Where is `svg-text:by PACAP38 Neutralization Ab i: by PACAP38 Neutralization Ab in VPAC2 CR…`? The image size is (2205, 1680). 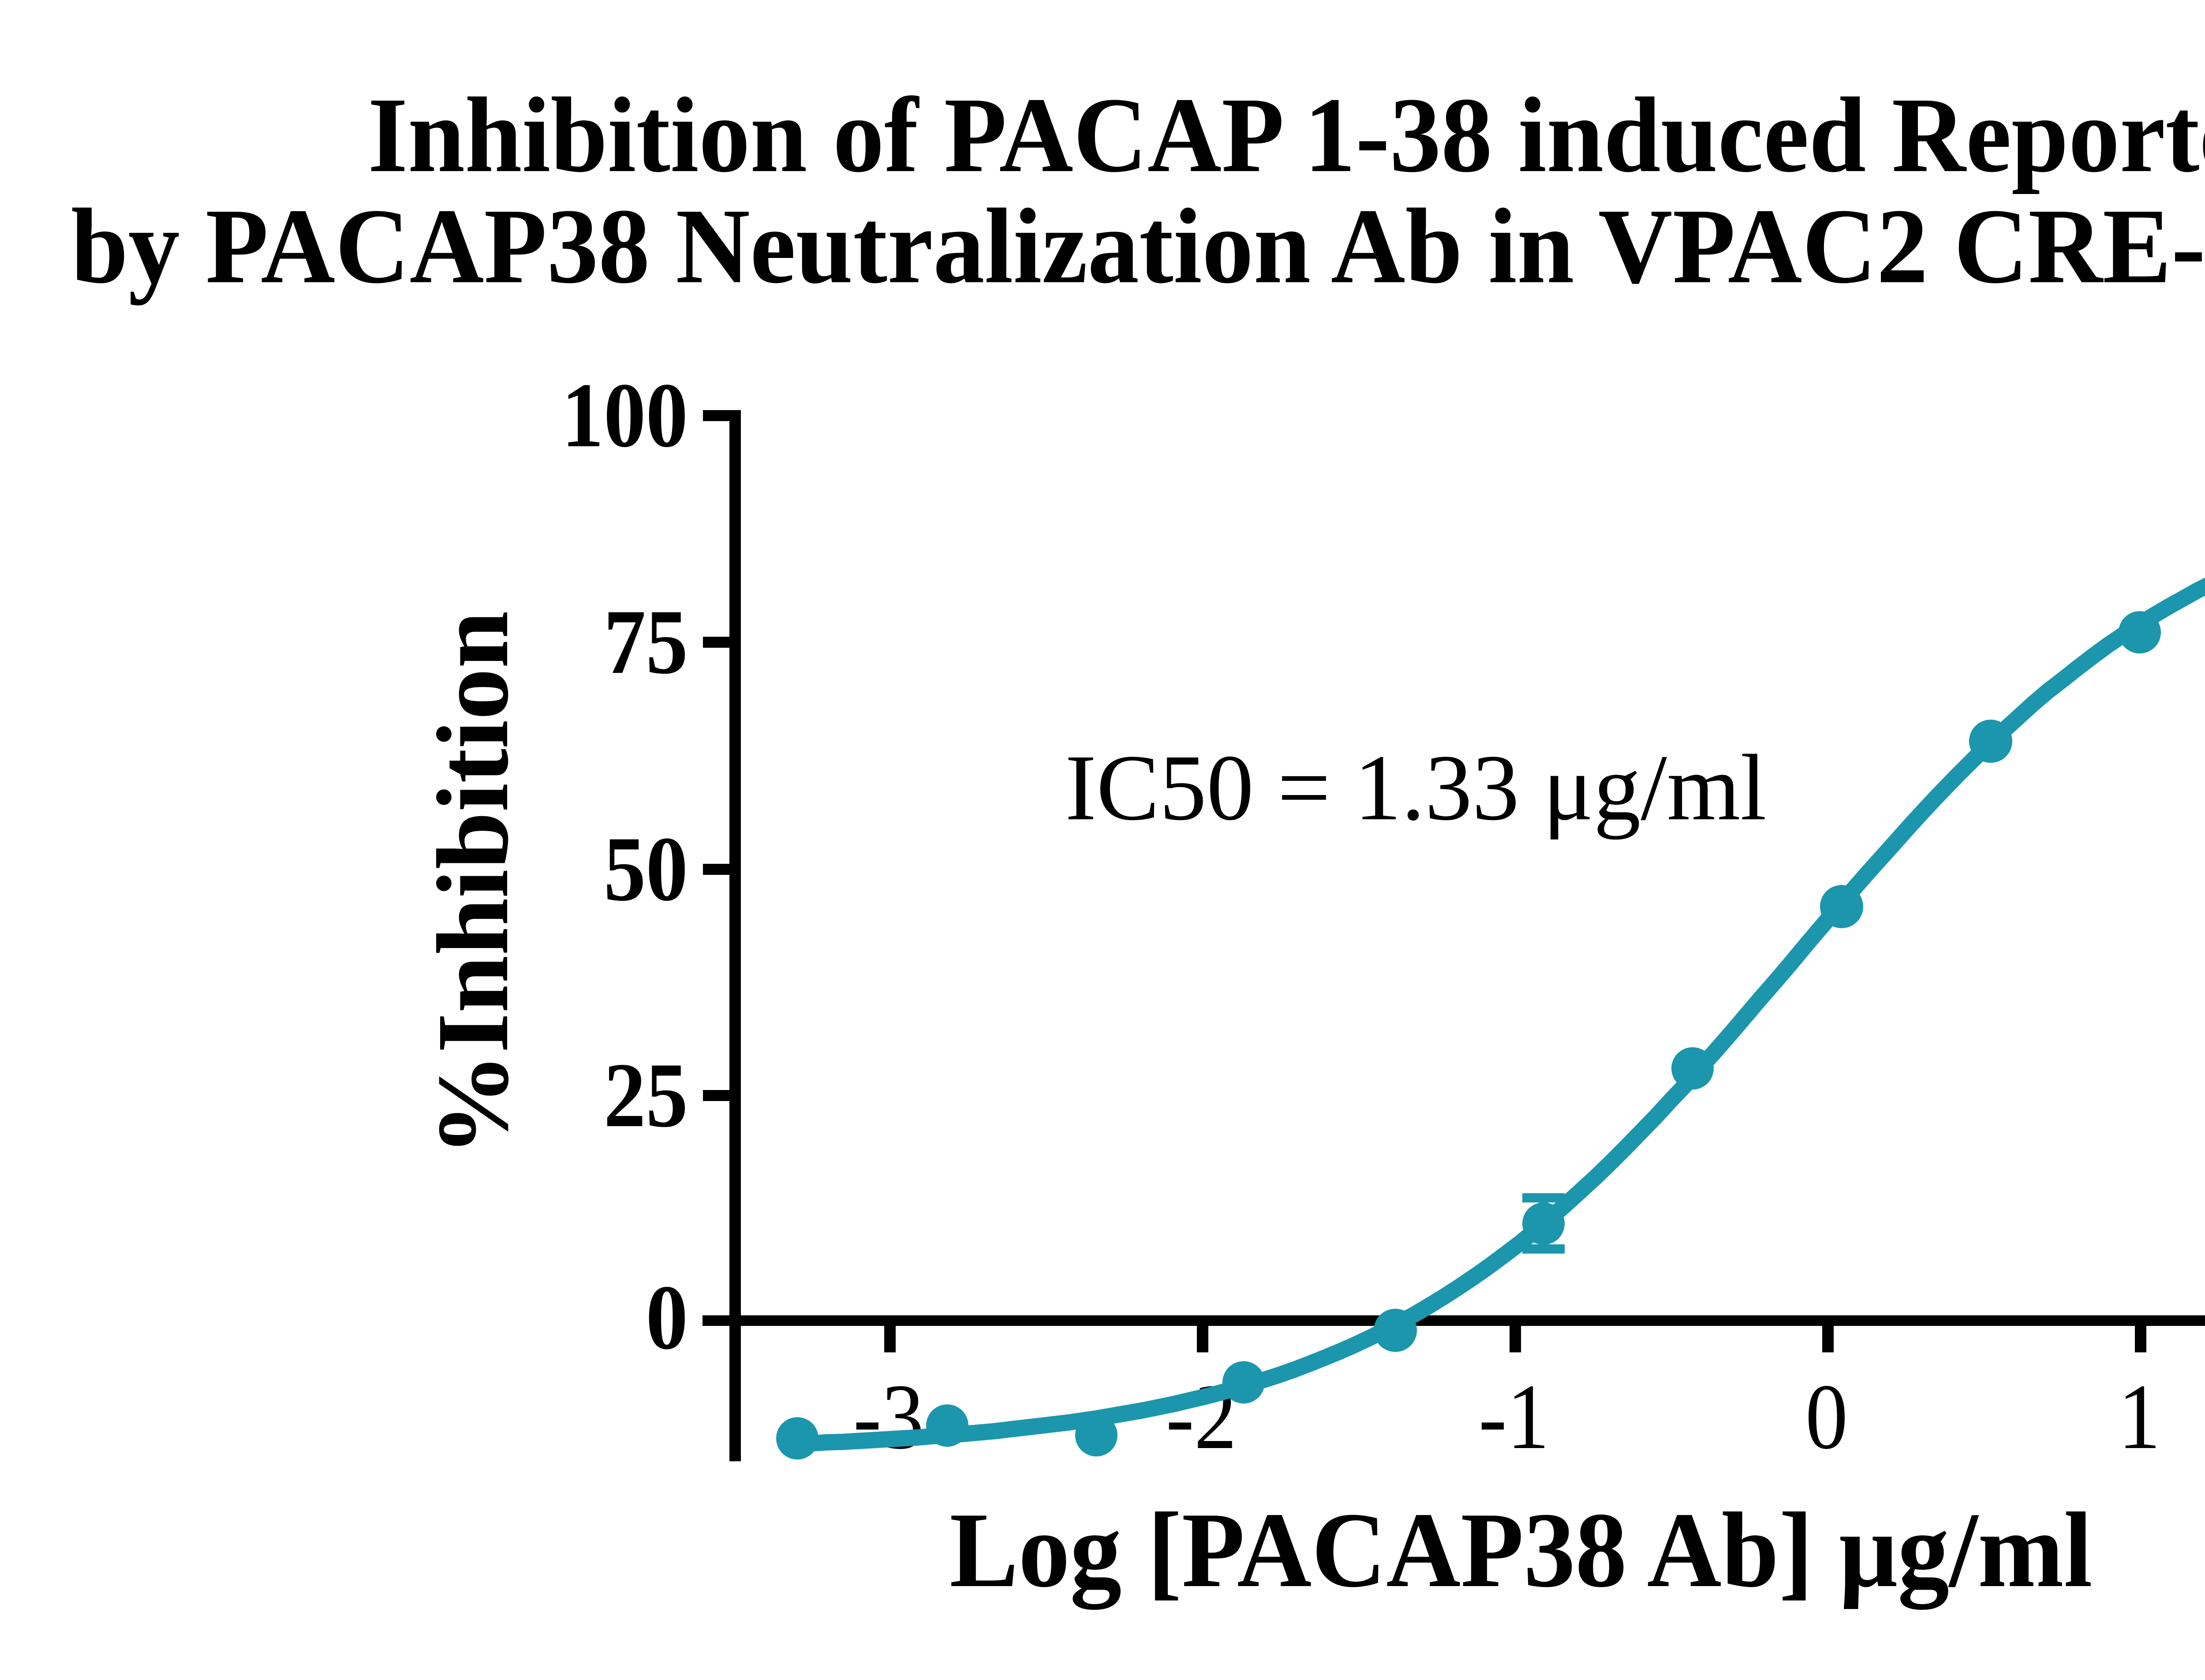
svg-text:by PACAP38 Neutralization Ab i: by PACAP38 Neutralization Ab in VPAC2 CR… is located at coordinates (1138, 246).